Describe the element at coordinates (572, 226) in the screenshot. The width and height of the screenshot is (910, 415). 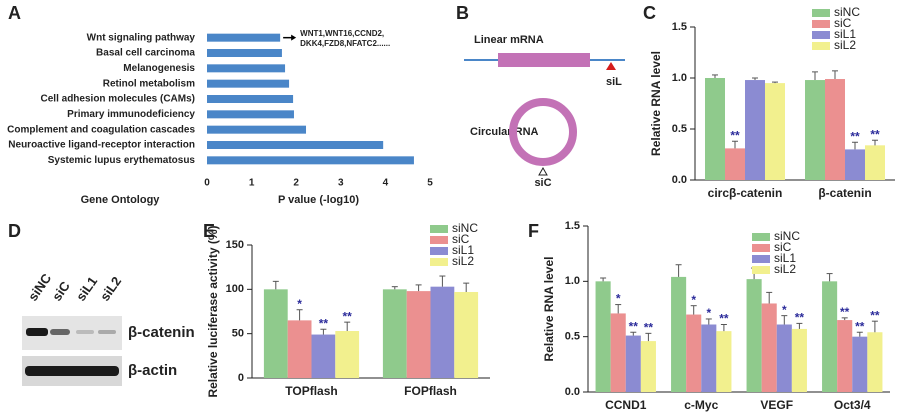
I see `y-tick-label: 1.5` at that location.